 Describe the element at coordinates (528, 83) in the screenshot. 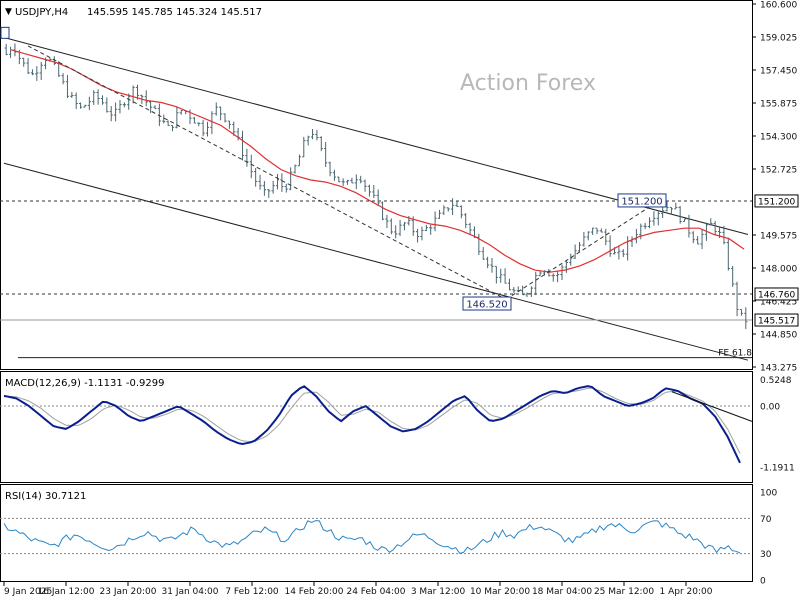

I see `watermark: Action Forex` at that location.